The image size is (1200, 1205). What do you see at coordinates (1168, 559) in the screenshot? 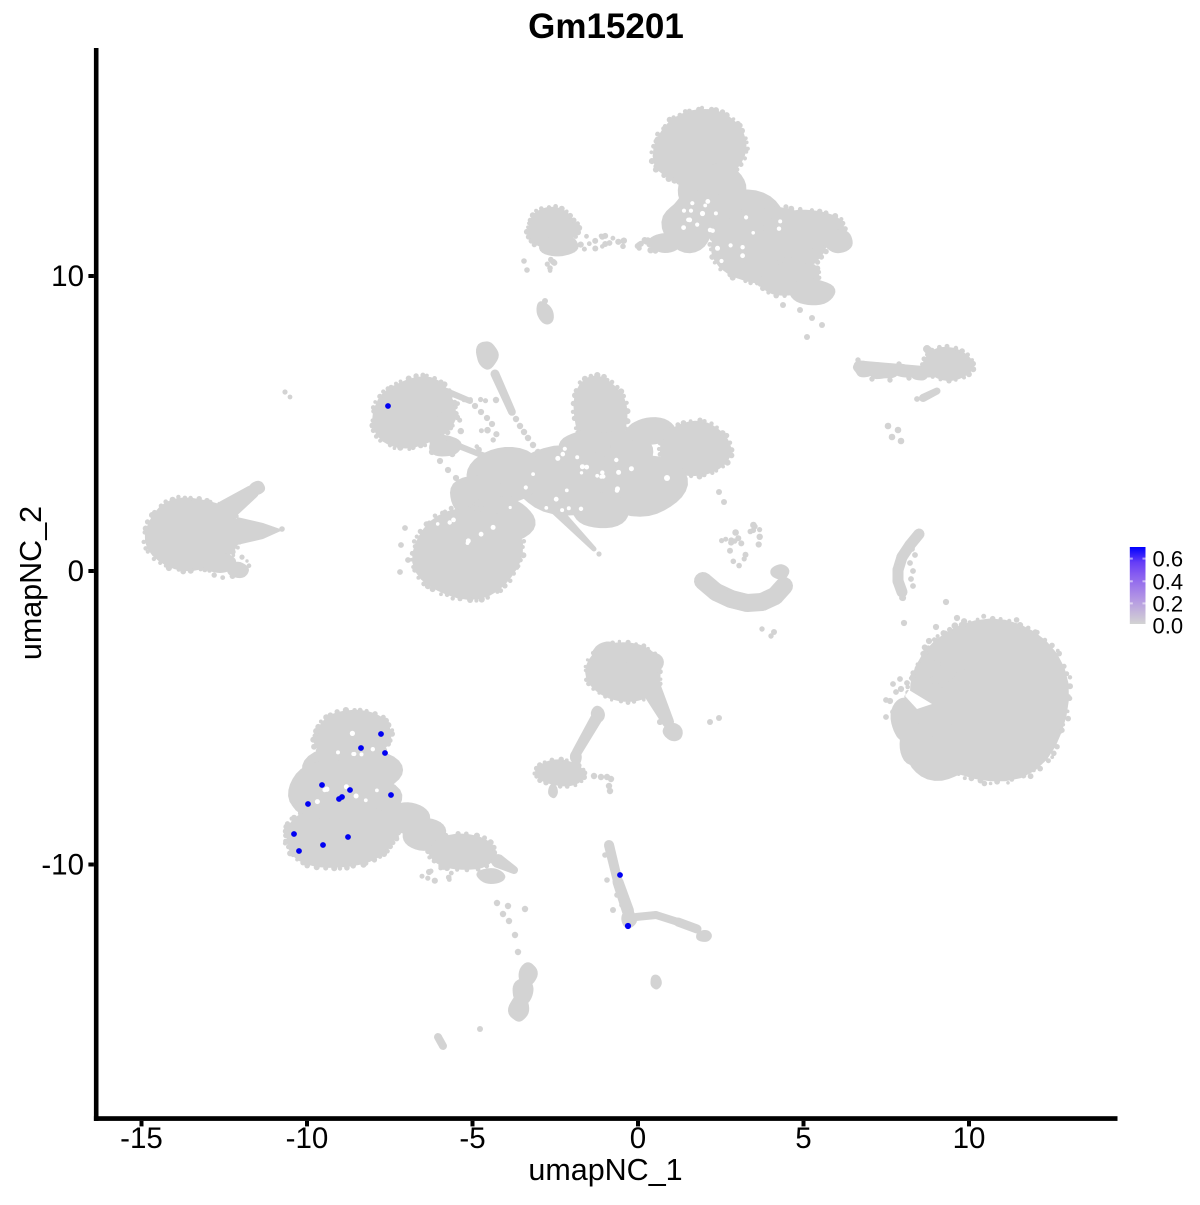
I see `svg-text: 0.6` at bounding box center [1168, 559].